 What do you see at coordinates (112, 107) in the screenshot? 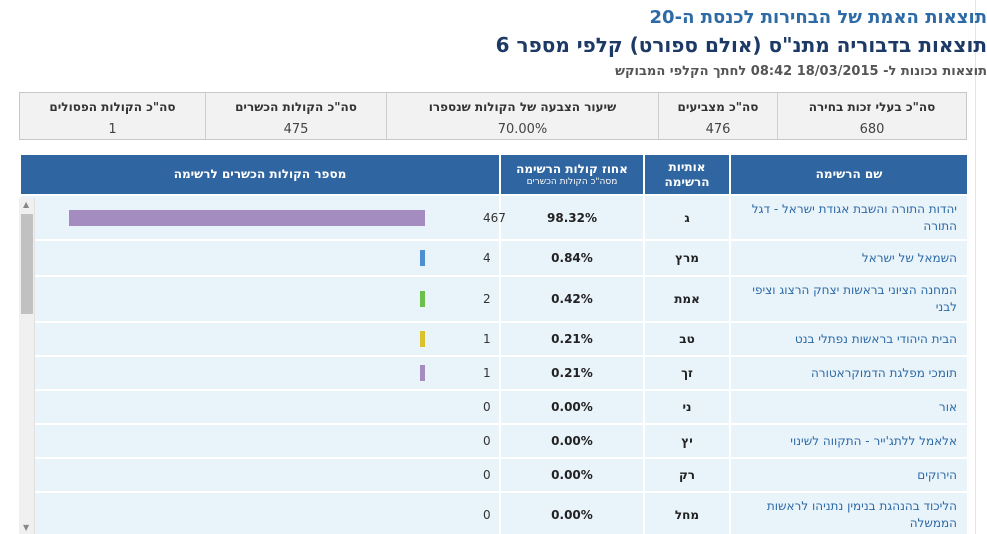
I see `summary-label: סה"כ הקולות הפסולים` at bounding box center [112, 107].